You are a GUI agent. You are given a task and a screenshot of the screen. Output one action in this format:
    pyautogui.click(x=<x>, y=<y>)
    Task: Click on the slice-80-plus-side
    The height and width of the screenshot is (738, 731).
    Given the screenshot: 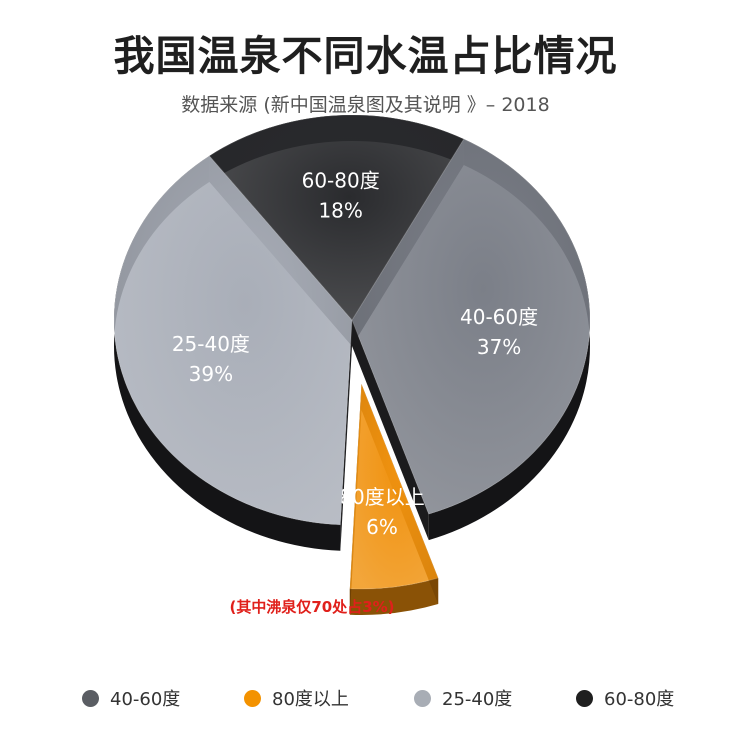 What is the action you would take?
    pyautogui.click(x=394, y=596)
    